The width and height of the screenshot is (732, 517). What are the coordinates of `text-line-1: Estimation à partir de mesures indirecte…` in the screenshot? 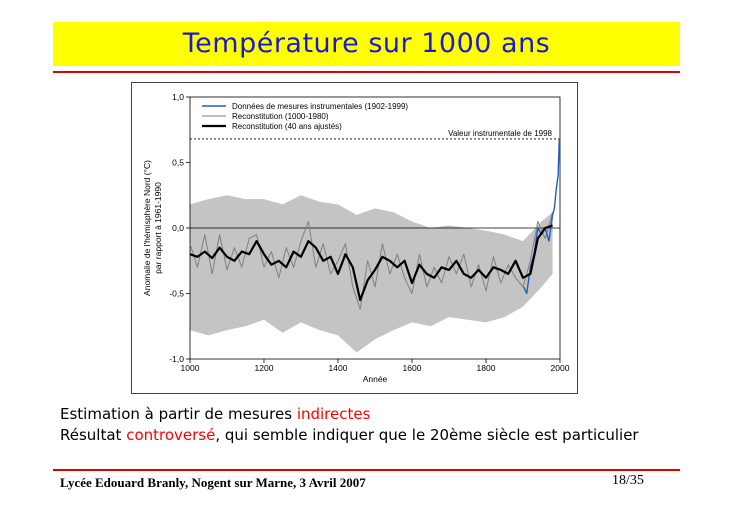 It's located at (215, 414).